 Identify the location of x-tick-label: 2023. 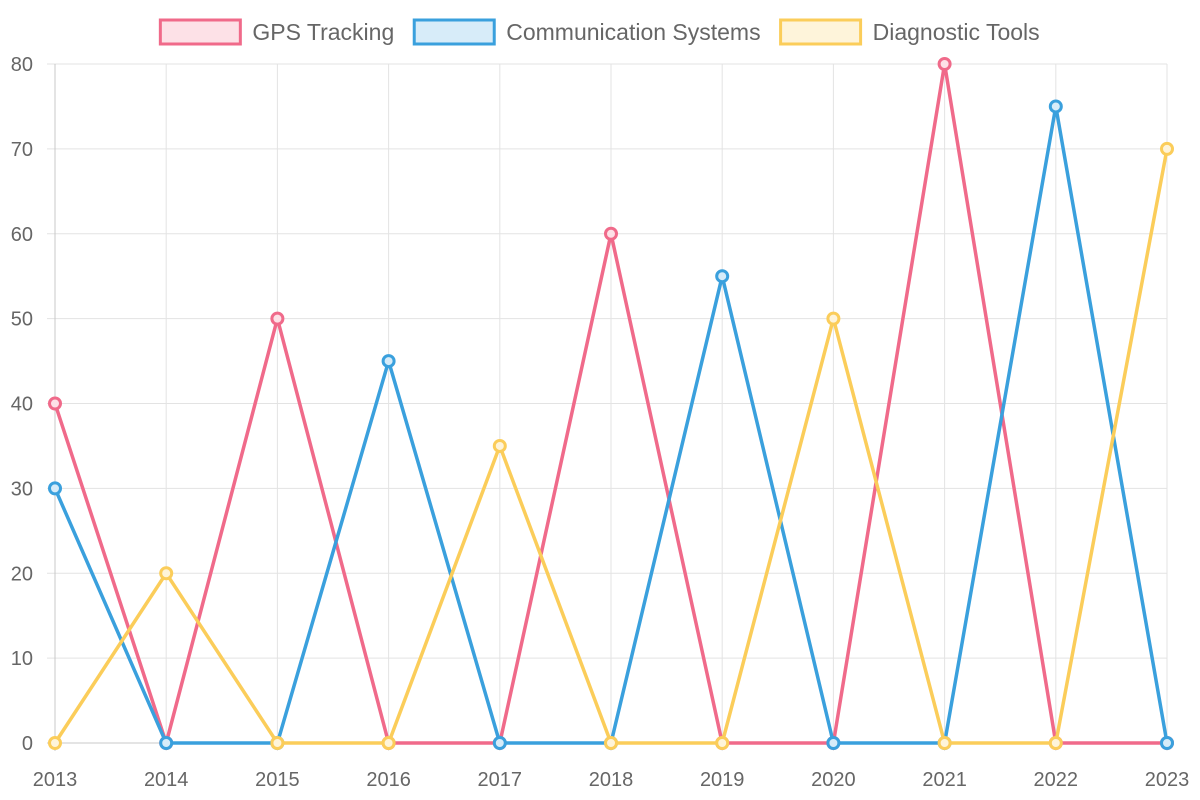
(1167, 780).